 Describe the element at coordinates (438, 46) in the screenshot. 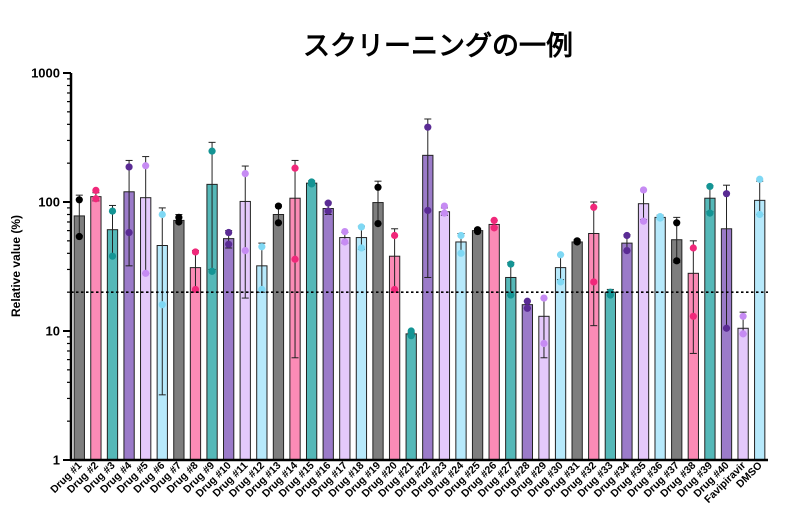

I see `chart-title: スクリーニングの一例` at that location.